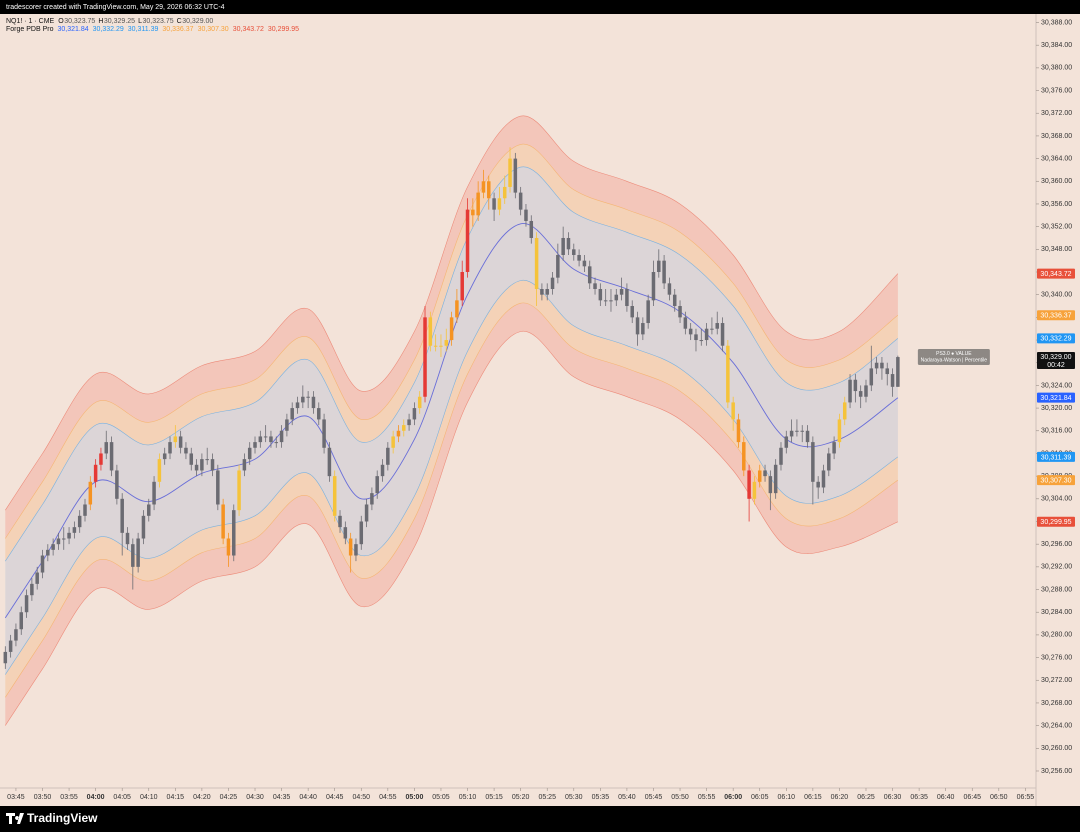 The width and height of the screenshot is (1080, 832). Describe the element at coordinates (760, 797) in the screenshot. I see `x-tick-label: 06:05` at that location.